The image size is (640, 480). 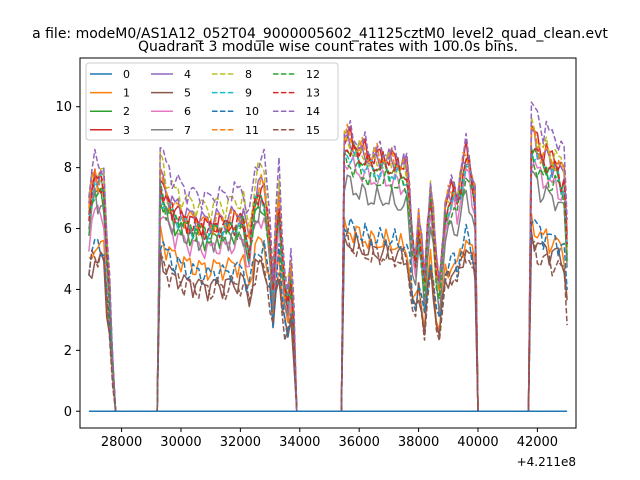 I want to click on y-tick-label: 0, so click(x=68, y=412).